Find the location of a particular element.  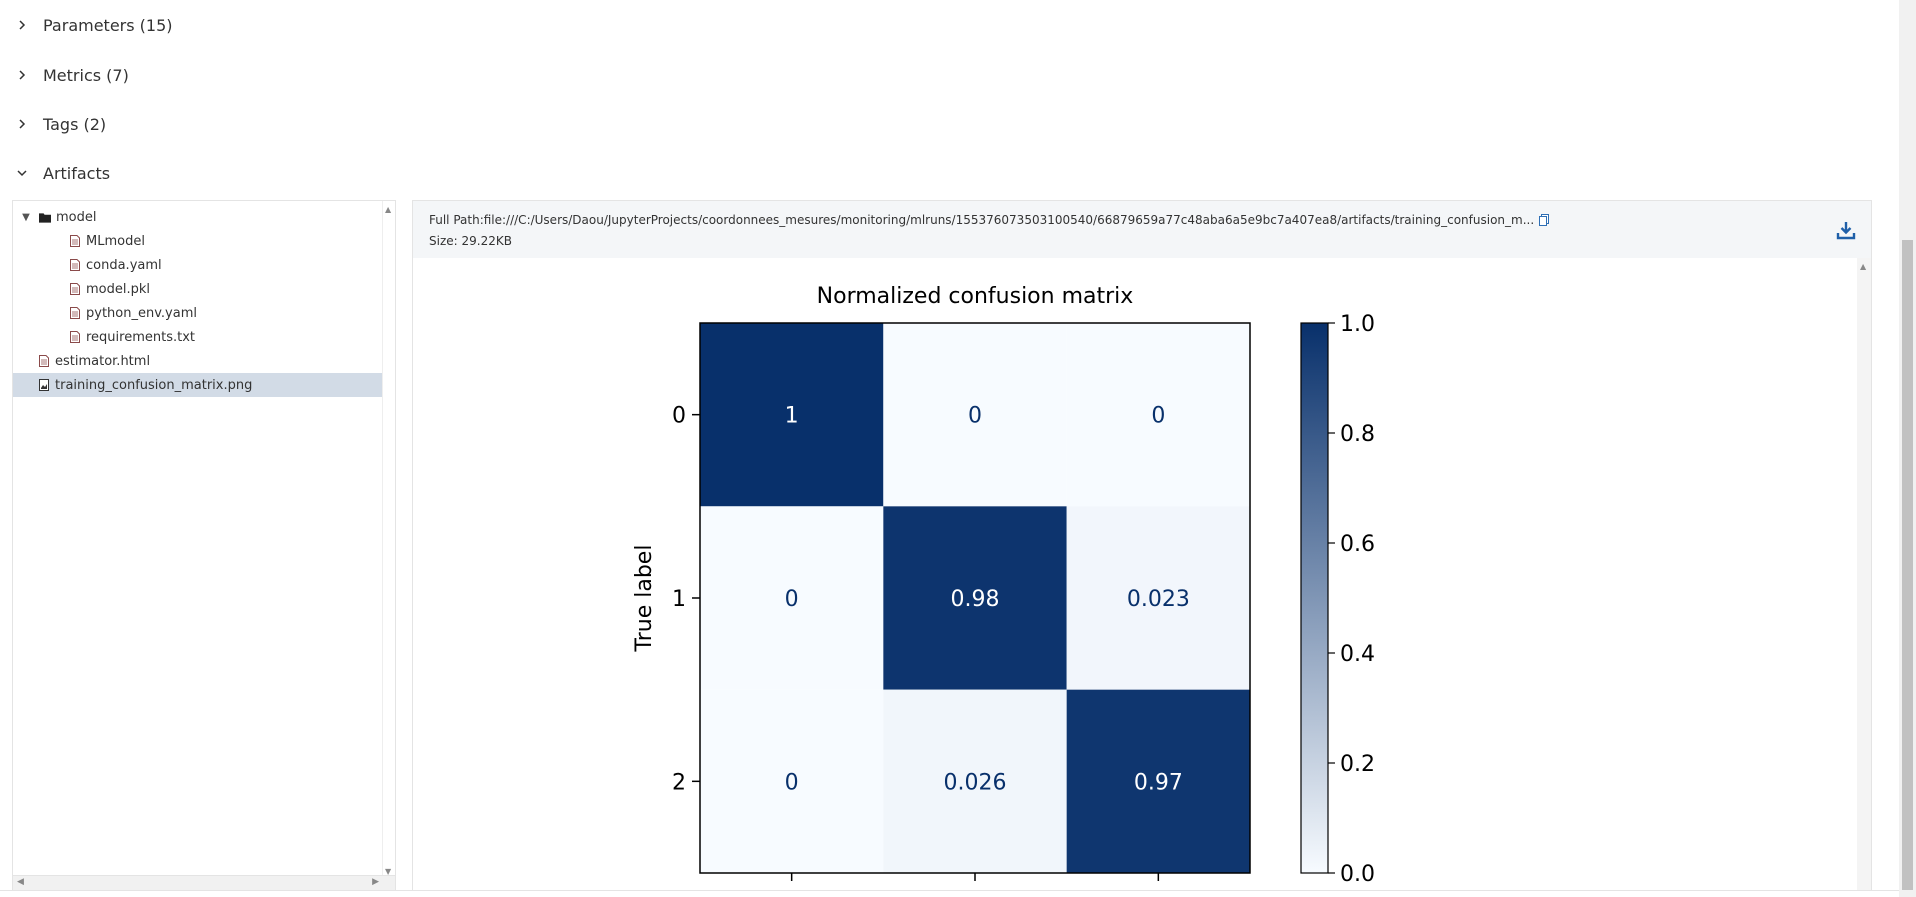

download-icon is located at coordinates (1846, 230).